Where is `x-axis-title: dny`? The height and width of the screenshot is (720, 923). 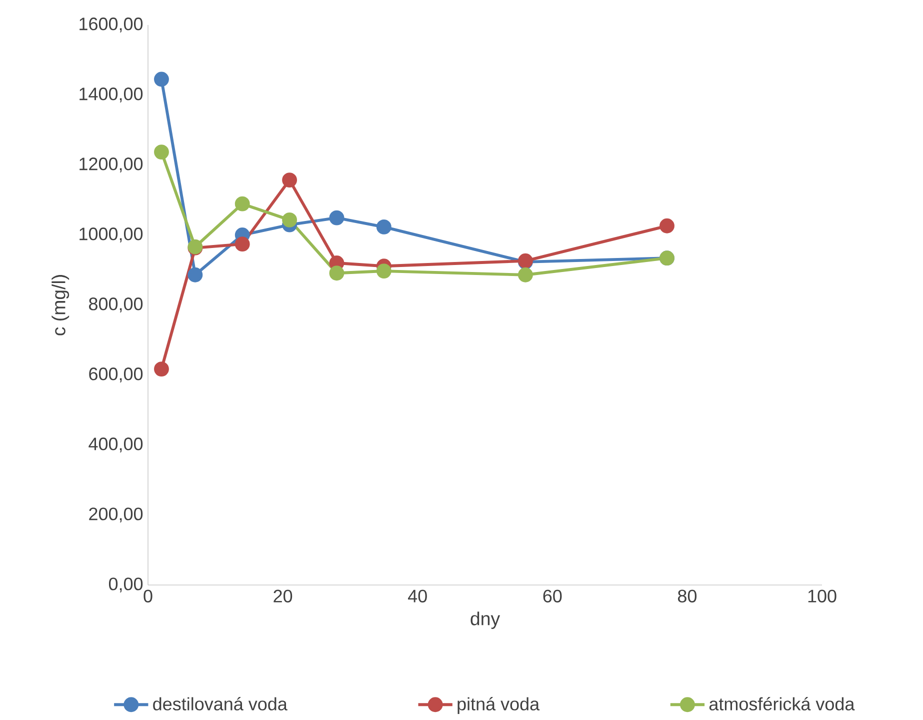
x-axis-title: dny is located at coordinates (485, 621).